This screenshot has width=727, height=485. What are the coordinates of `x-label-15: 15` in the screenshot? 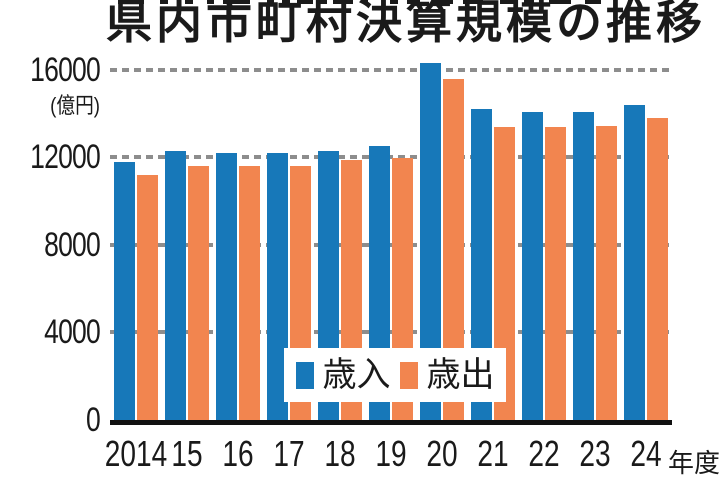 It's located at (187, 453).